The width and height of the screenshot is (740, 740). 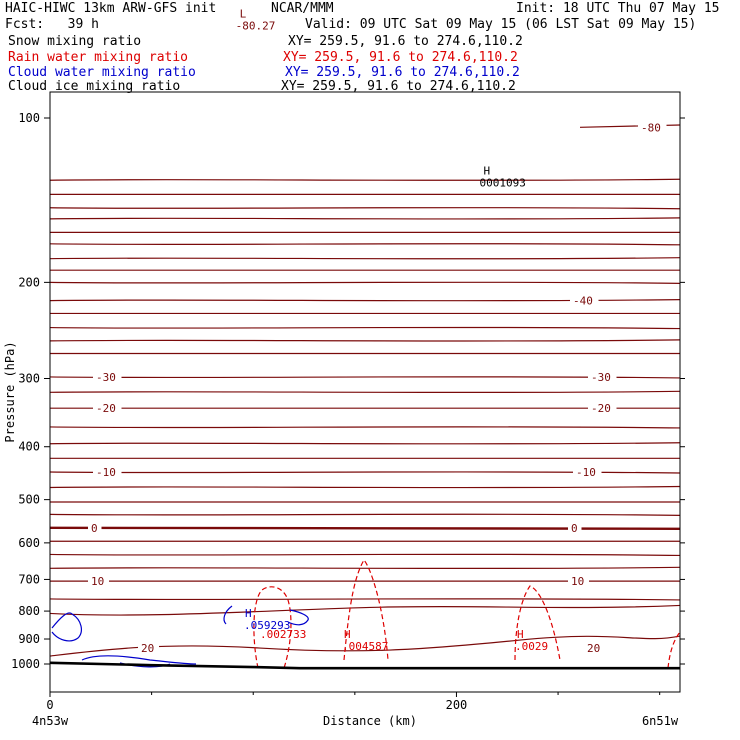 I want to click on rain-max-value: .0029, so click(x=531, y=646).